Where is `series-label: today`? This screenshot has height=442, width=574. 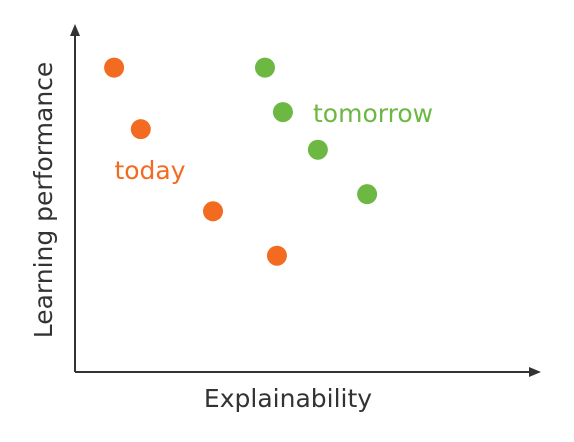 series-label: today is located at coordinates (149, 170).